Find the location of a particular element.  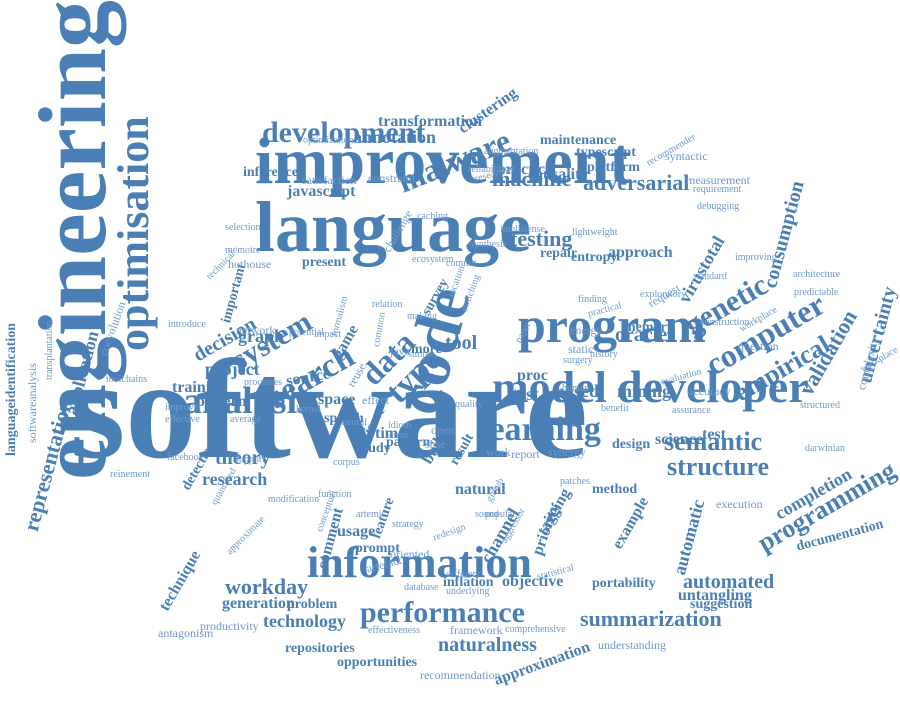

word-workday: workday is located at coordinates (267, 586).